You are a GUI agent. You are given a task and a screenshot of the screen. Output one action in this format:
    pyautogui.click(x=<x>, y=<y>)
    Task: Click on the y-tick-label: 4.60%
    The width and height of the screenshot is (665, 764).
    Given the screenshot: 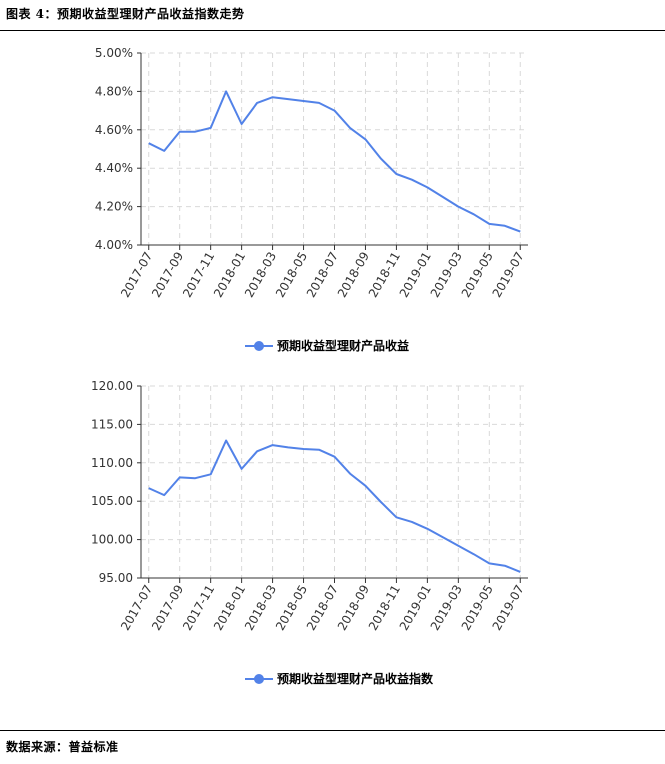 What is the action you would take?
    pyautogui.click(x=114, y=130)
    